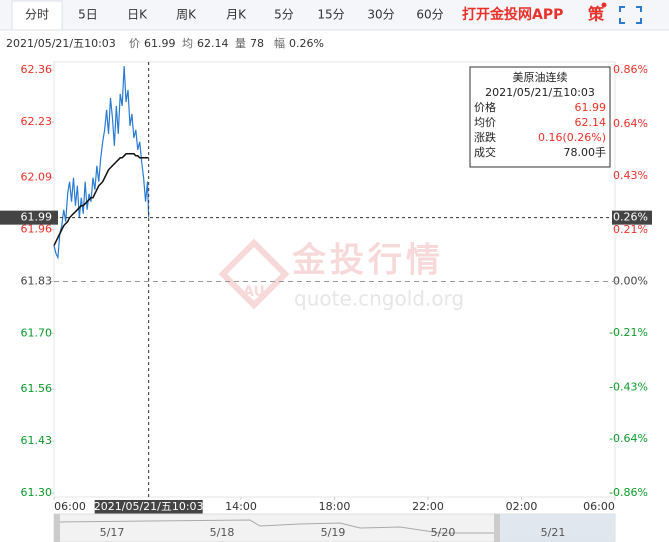 This screenshot has height=542, width=669. What do you see at coordinates (134, 43) in the screenshot?
I see `info-price-label: 价` at bounding box center [134, 43].